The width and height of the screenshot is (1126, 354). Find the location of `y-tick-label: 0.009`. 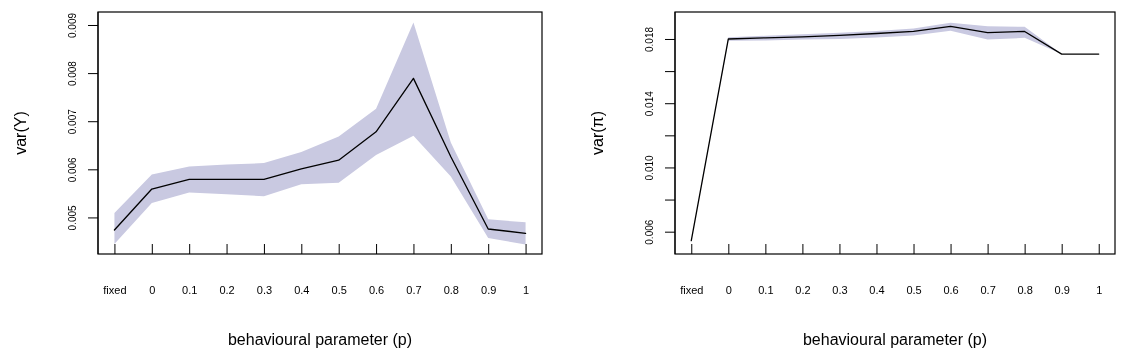

y-tick-label: 0.009 is located at coordinates (72, 25).